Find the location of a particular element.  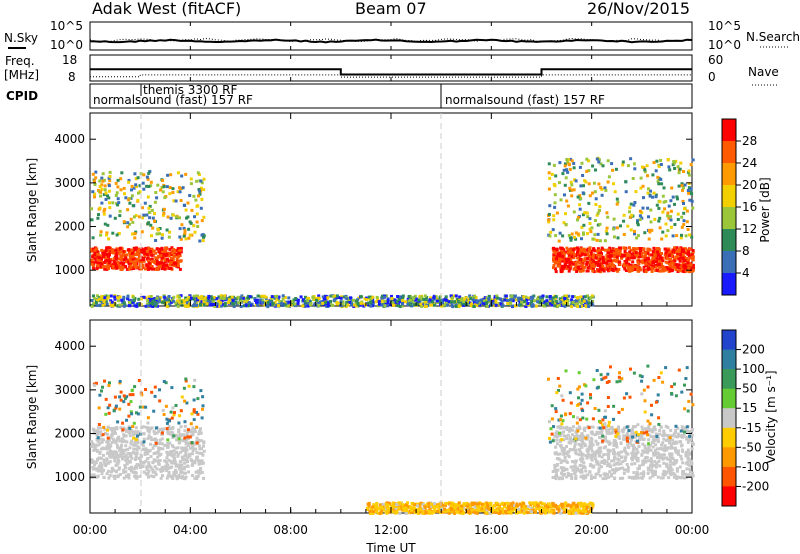

nsky-tick-bottom: 10^0 is located at coordinates (66, 45).